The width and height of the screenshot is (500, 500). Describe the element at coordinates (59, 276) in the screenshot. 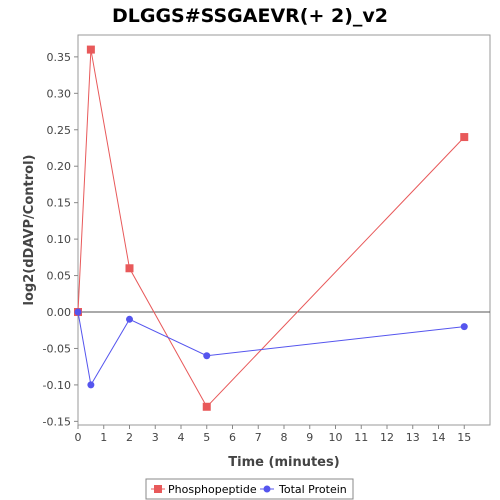

I see `y-tick-label: 0.05` at that location.